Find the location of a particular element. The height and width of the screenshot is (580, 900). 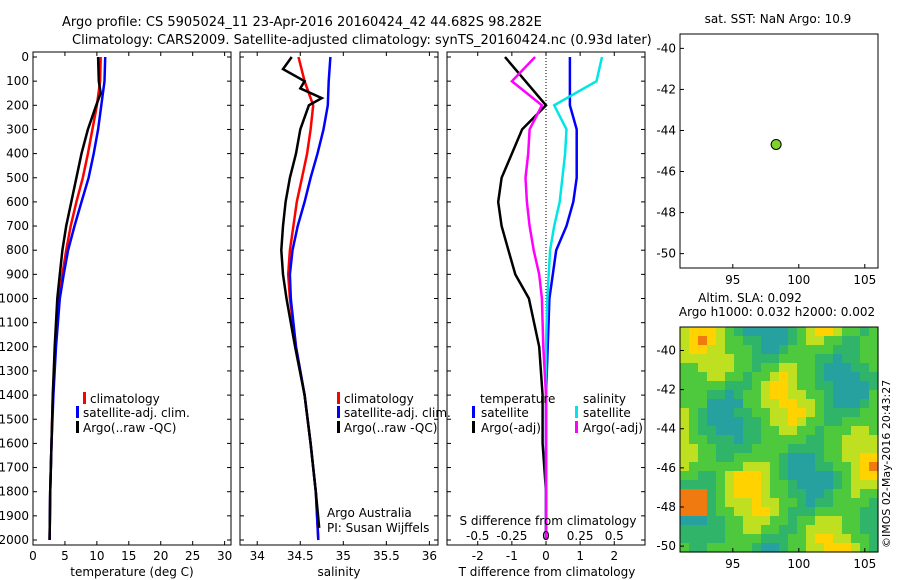

legend-swatch-s-satellite is located at coordinates (576, 412).